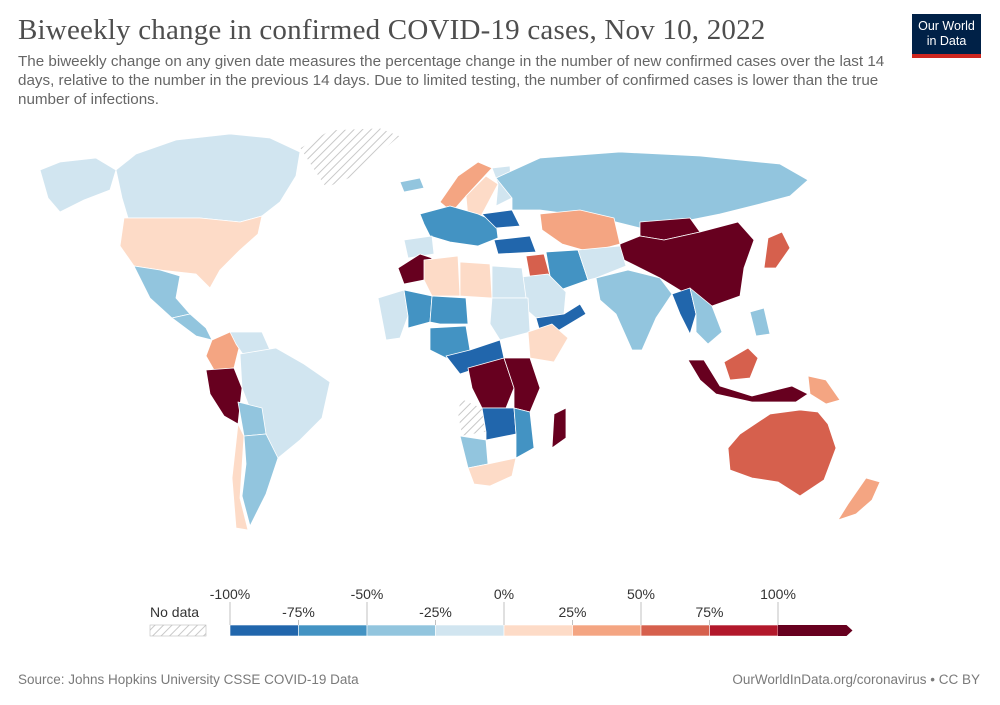 Image resolution: width=1000 pixels, height=705 pixels. I want to click on logo-line-2: in Data, so click(946, 41).